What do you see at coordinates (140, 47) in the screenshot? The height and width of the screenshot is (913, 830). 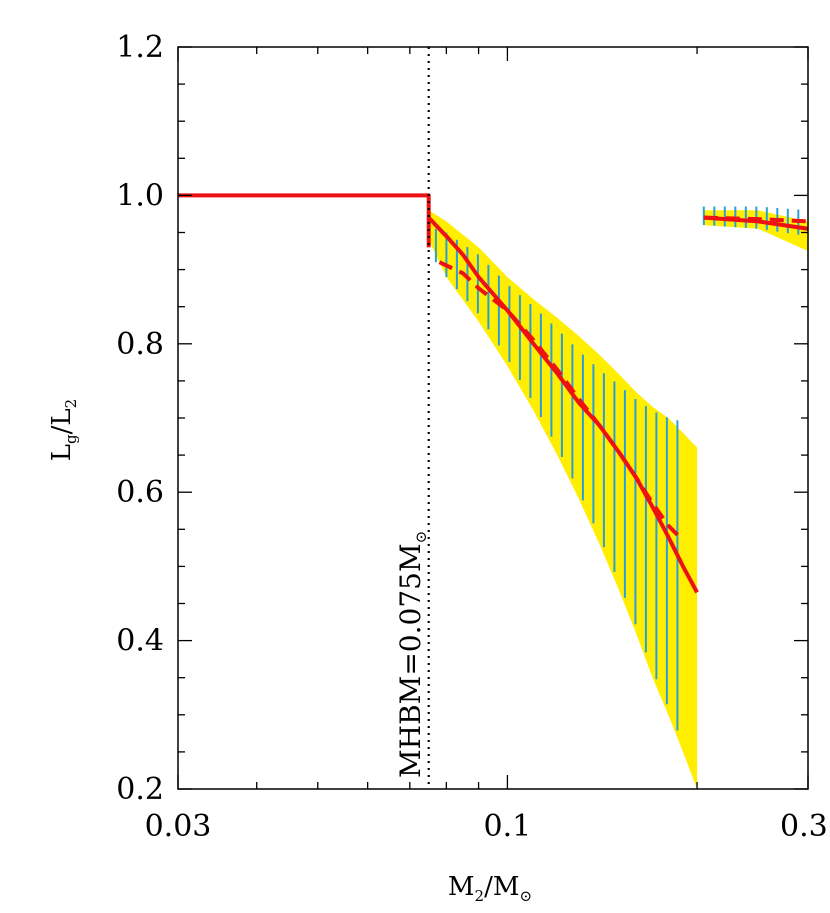 I see `y-tick-label: 1.2` at bounding box center [140, 47].